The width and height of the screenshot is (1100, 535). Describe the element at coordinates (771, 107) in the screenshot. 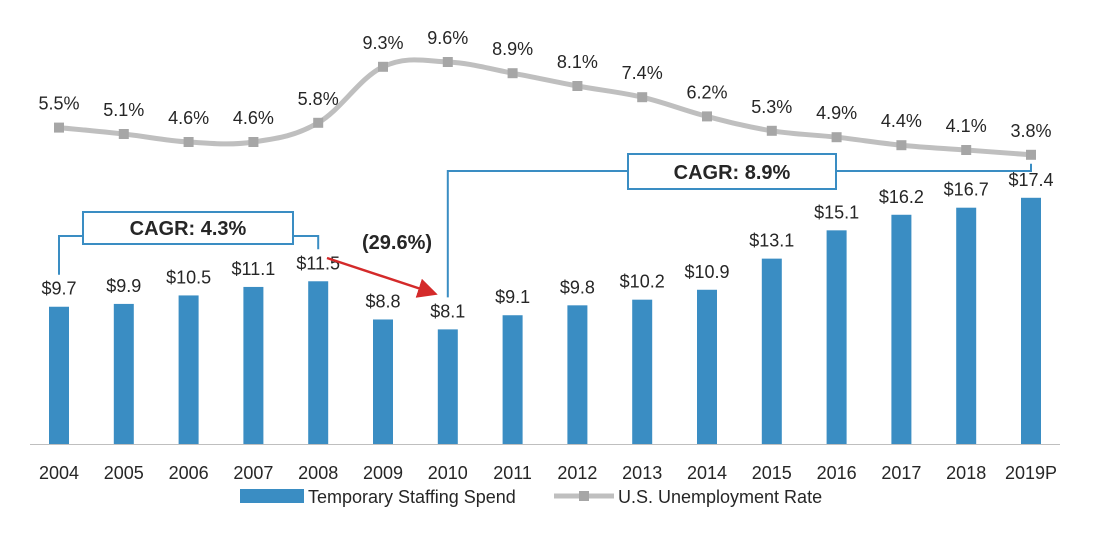

I see `line-value-label: 5.3%` at that location.